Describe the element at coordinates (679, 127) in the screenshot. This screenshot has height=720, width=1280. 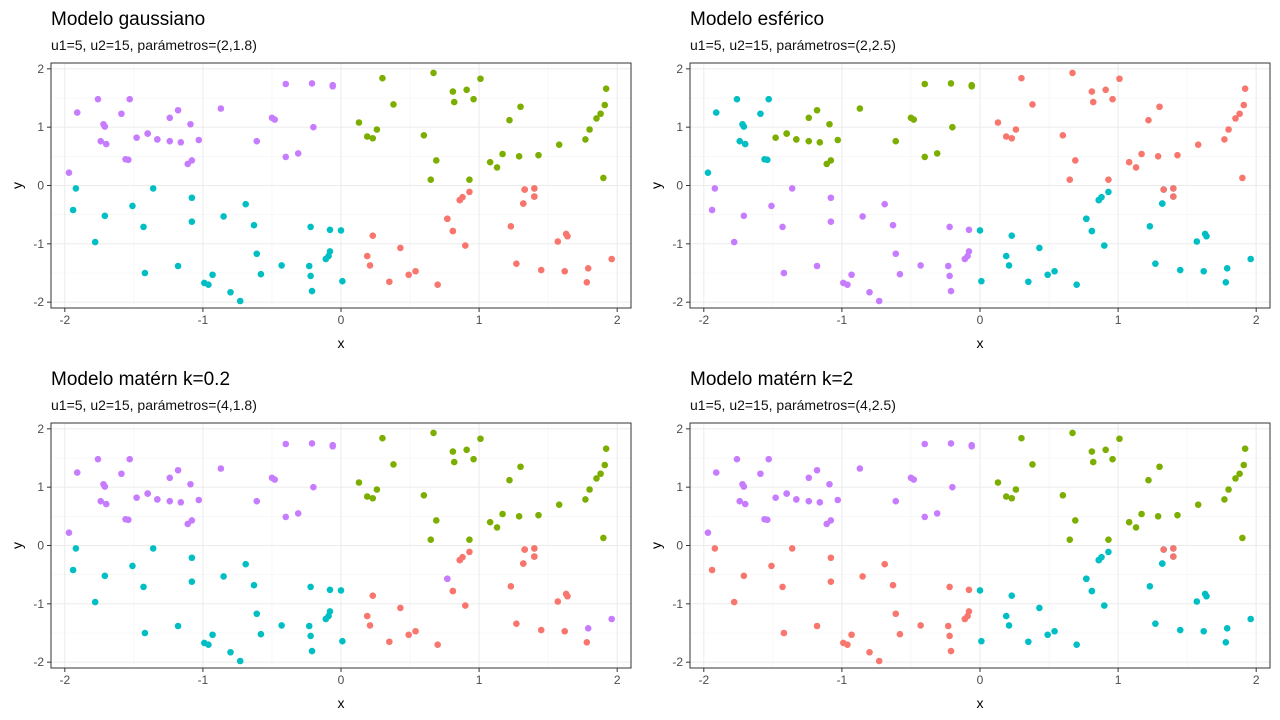
I see `y-tick-label: 1` at that location.